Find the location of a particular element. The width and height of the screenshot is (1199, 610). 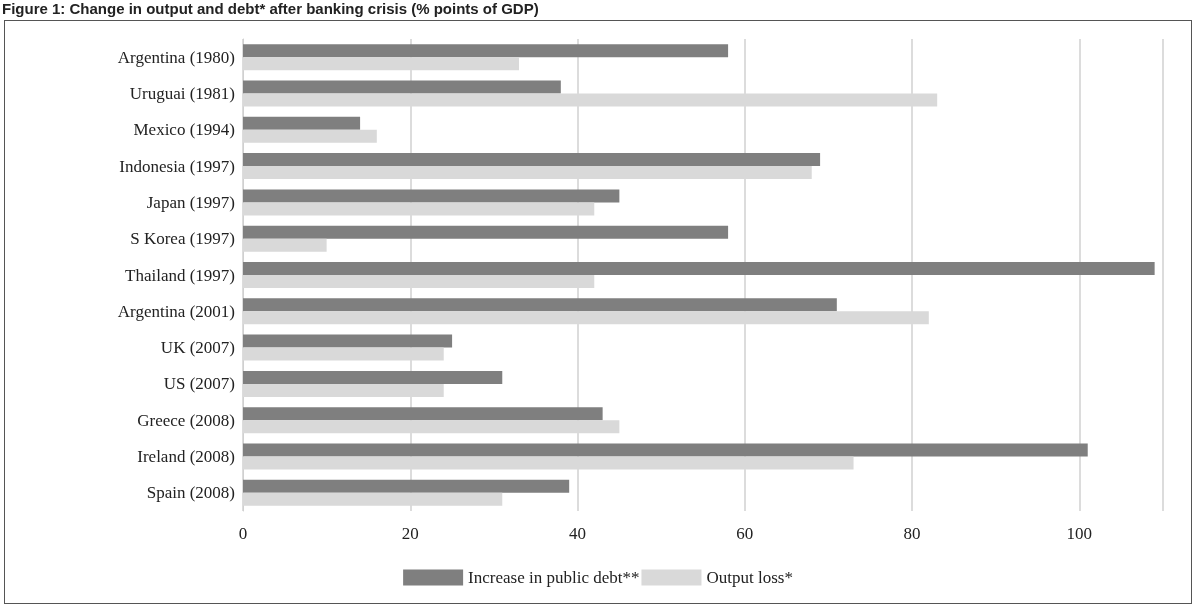

y-tick-label: Argentina (2001) is located at coordinates (176, 311).